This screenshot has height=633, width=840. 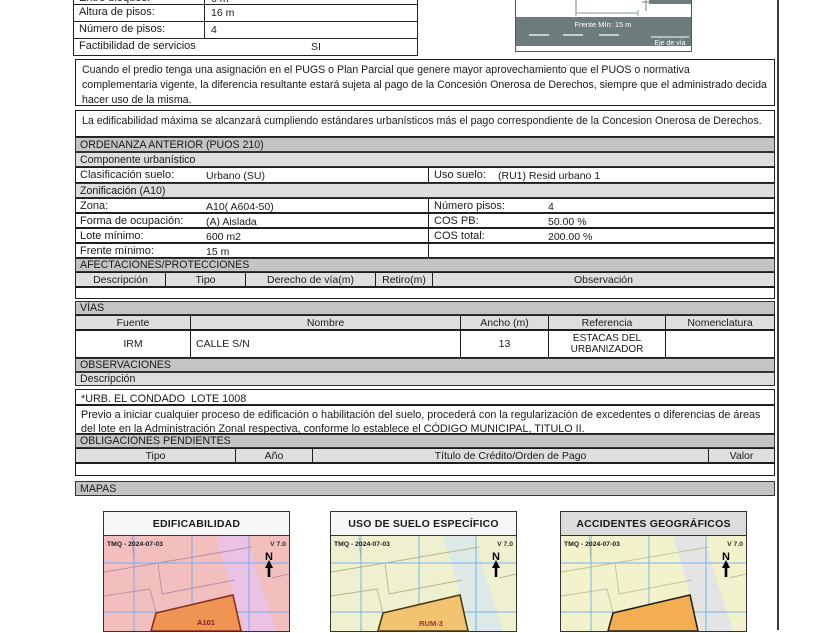 What do you see at coordinates (549, 176) in the screenshot?
I see `uso-value: (RU1) Resid urbano 1` at bounding box center [549, 176].